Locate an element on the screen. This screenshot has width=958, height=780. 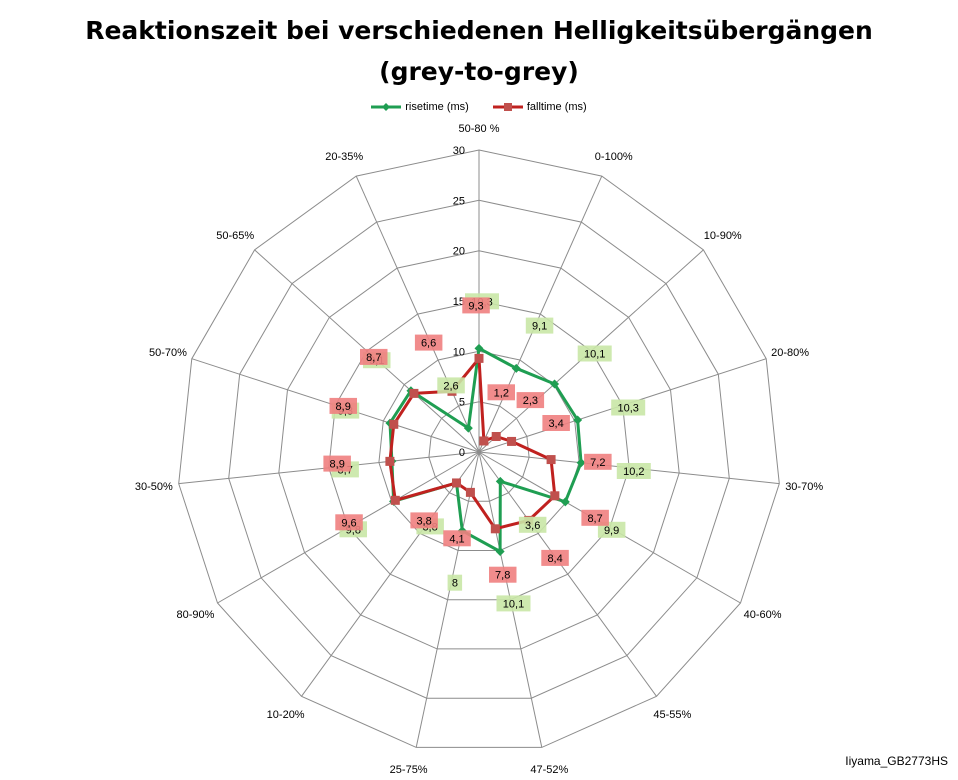
legend-marker-risetime is located at coordinates (386, 107).